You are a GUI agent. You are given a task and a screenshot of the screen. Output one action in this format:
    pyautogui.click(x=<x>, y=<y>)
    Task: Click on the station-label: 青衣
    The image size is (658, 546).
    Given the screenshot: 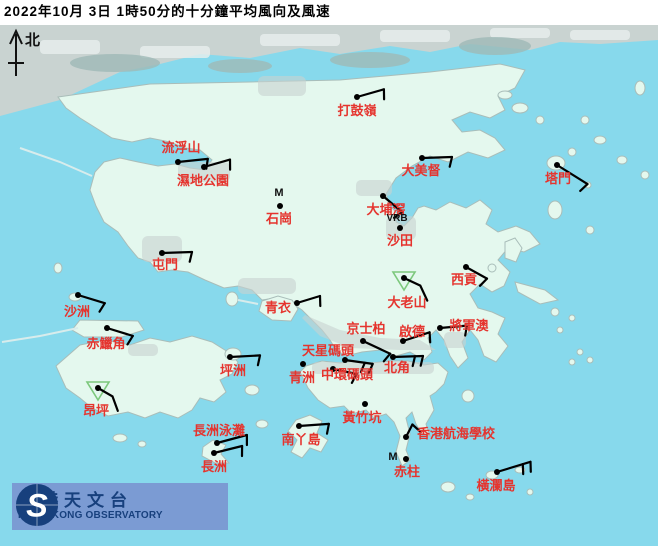 What is the action you would take?
    pyautogui.click(x=278, y=307)
    